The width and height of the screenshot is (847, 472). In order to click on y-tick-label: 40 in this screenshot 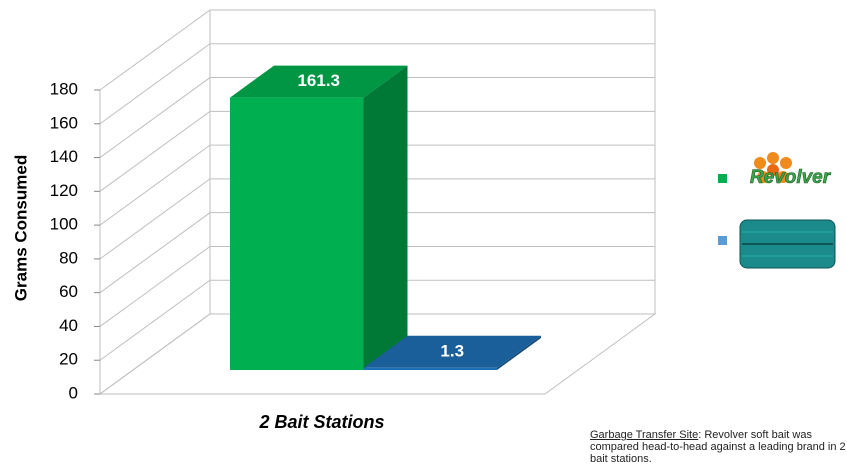, I will do `click(68, 325)`.